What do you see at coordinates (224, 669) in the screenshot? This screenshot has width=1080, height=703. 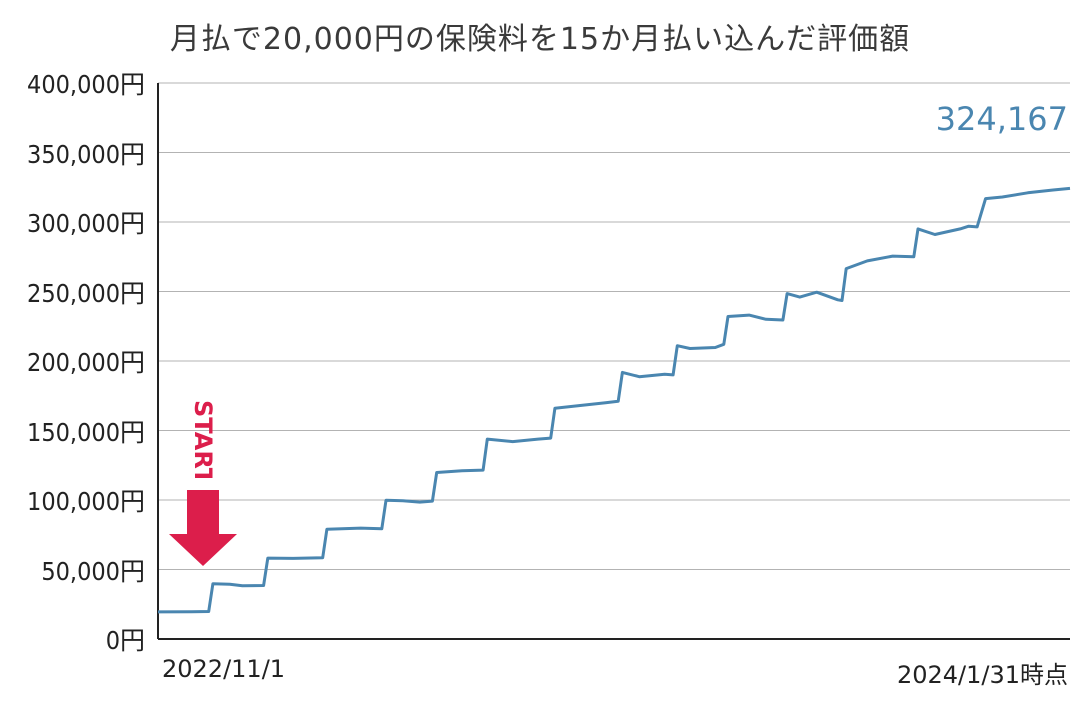 I see `x-start-label: 2022/11/1` at bounding box center [224, 669].